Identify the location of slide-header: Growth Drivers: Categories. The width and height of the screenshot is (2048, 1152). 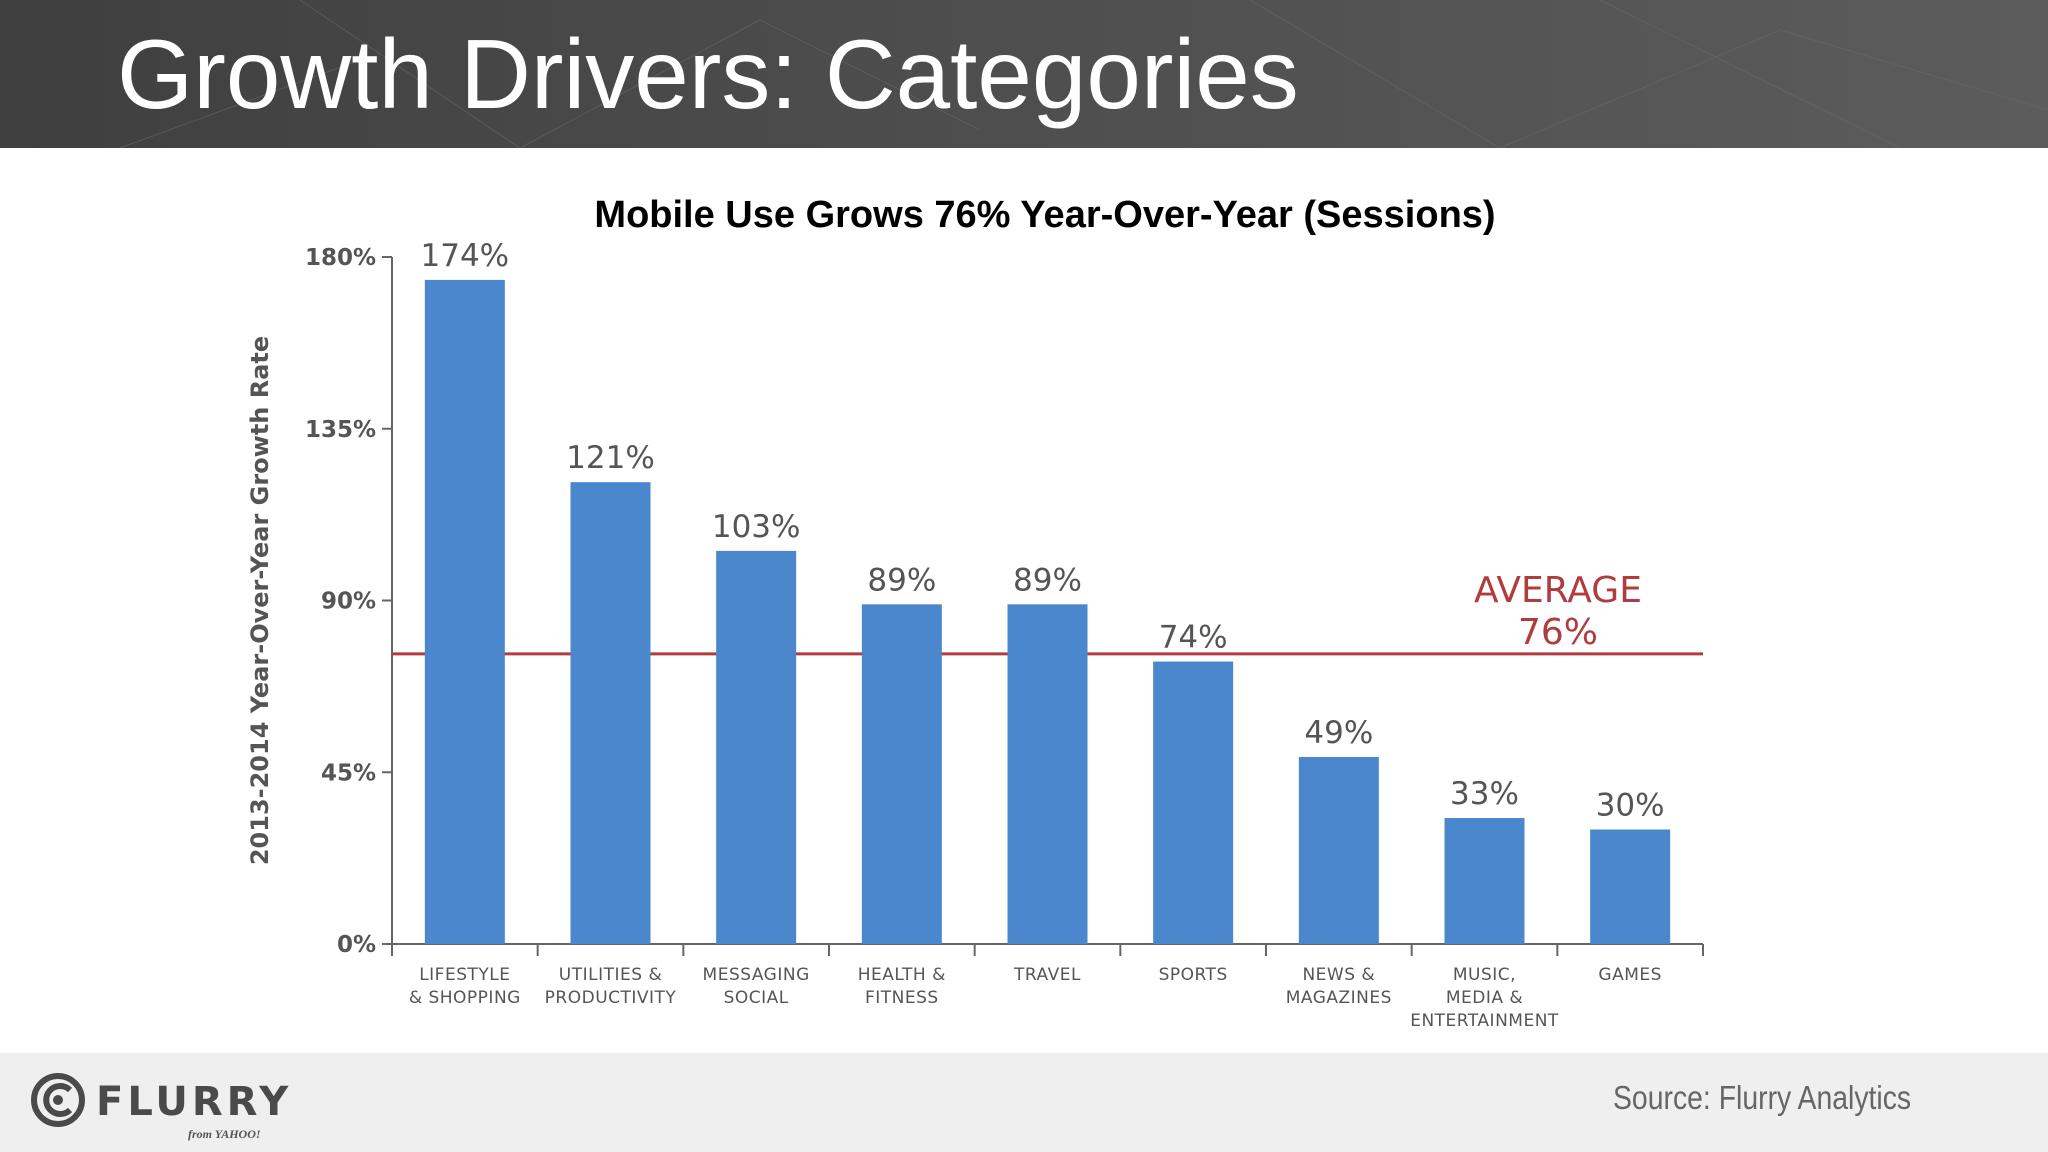
(1024, 74).